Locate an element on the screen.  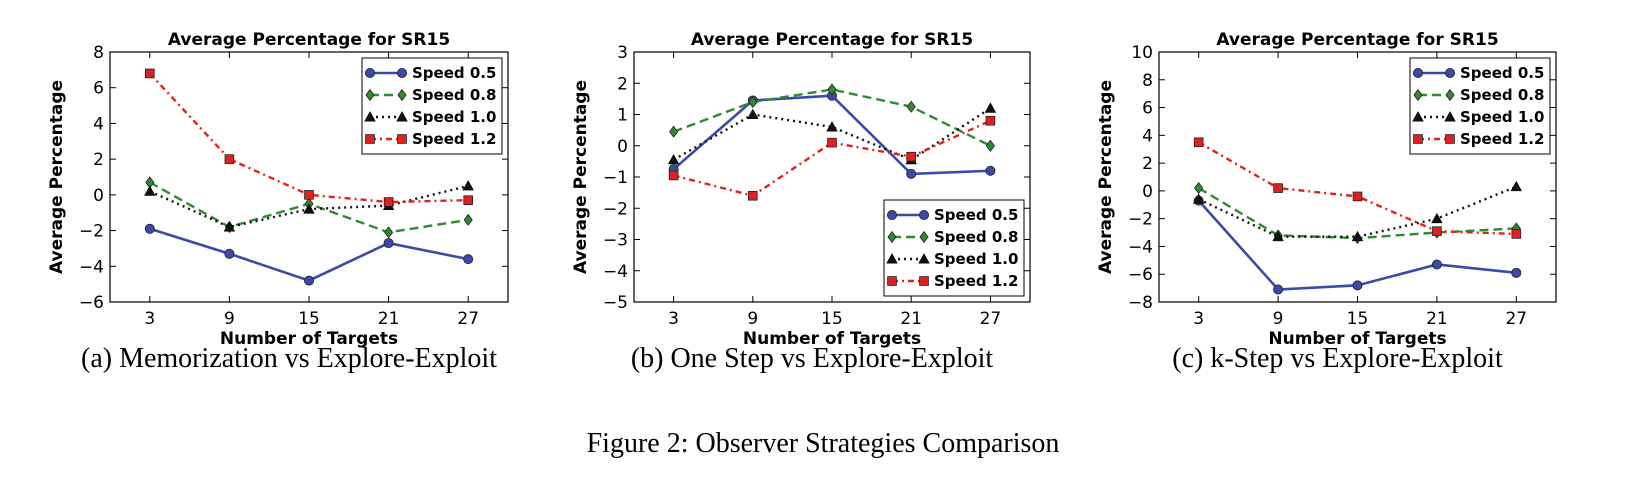
legend: Speed 0.5 Speed 0.8 Speed 1.0 Speed 1.2 is located at coordinates (432, 106).